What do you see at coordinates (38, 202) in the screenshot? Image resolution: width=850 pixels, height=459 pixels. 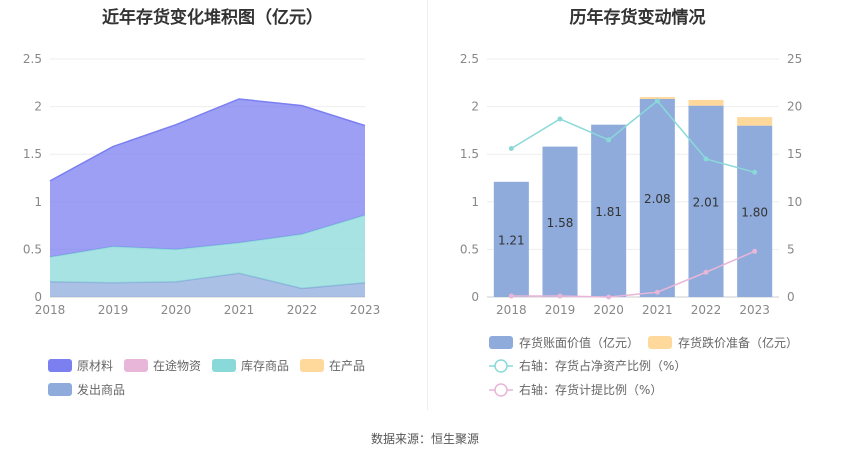 I see `left-y-tick-label: 1` at bounding box center [38, 202].